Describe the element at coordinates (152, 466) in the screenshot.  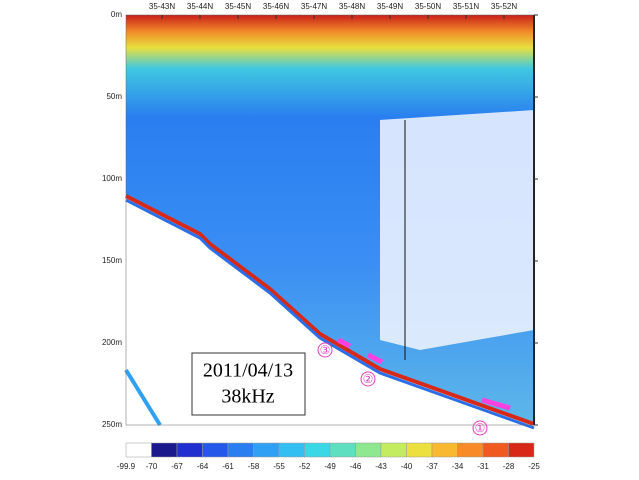
I see `colorbar-label: -70` at that location.